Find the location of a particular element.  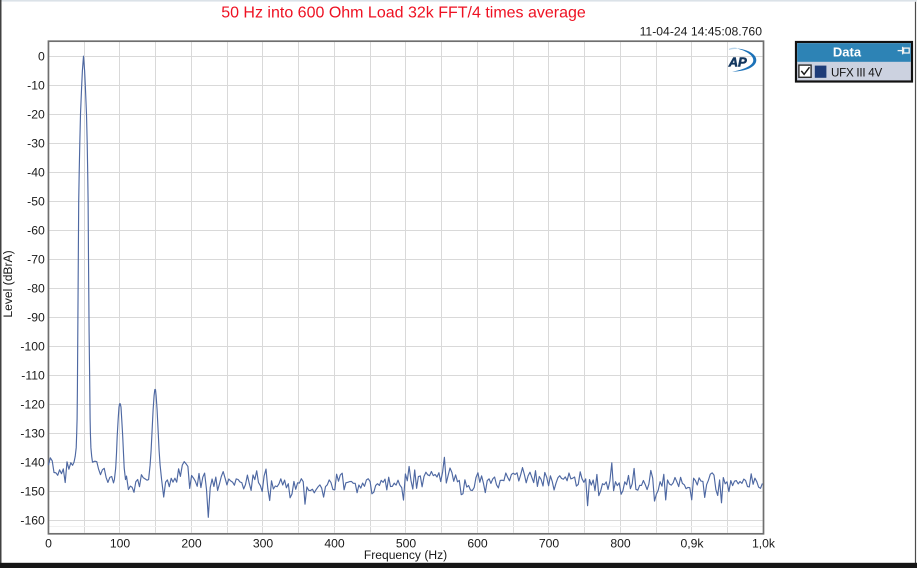

svg-text: -90 is located at coordinates (36, 318).